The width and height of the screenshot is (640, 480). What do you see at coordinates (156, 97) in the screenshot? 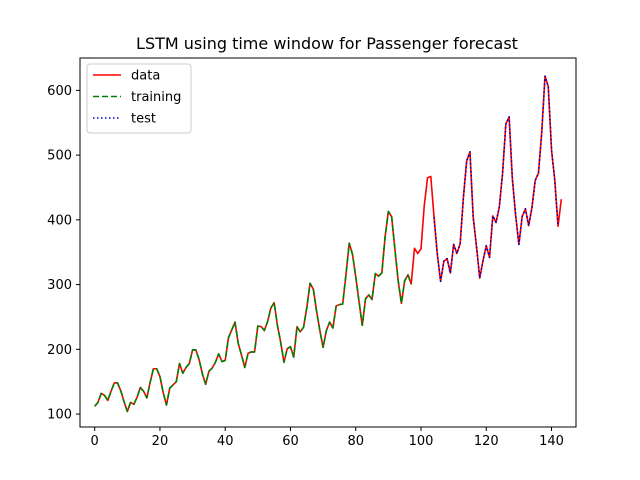
I see `legend-label-training: training` at bounding box center [156, 97].